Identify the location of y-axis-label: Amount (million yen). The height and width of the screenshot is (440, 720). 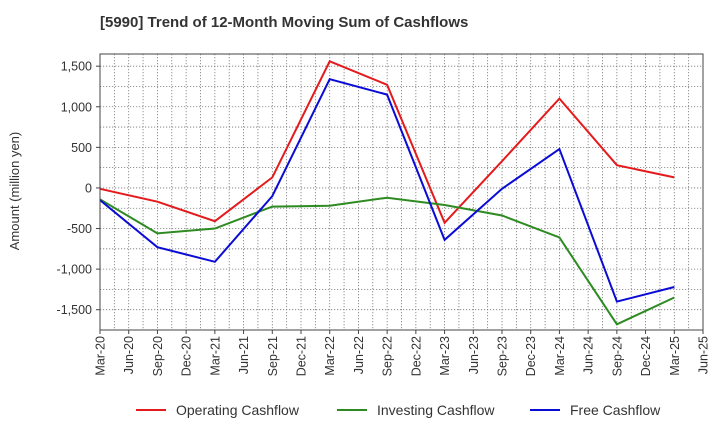
(14, 191).